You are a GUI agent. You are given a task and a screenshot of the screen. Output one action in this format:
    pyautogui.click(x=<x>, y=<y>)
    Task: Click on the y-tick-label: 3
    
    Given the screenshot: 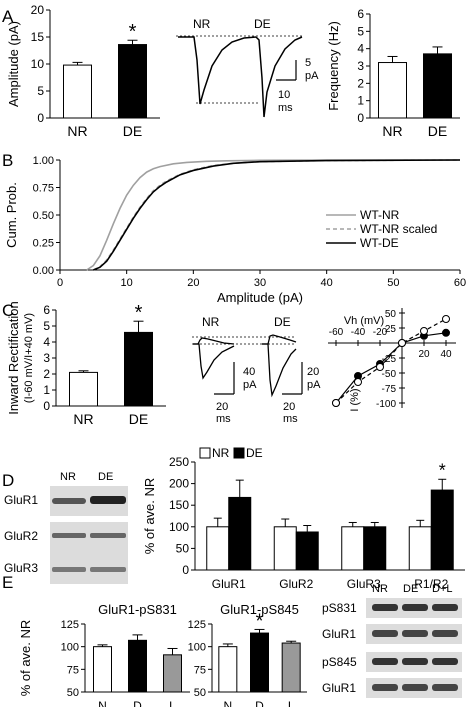 What is the action you would take?
    pyautogui.click(x=360, y=66)
    